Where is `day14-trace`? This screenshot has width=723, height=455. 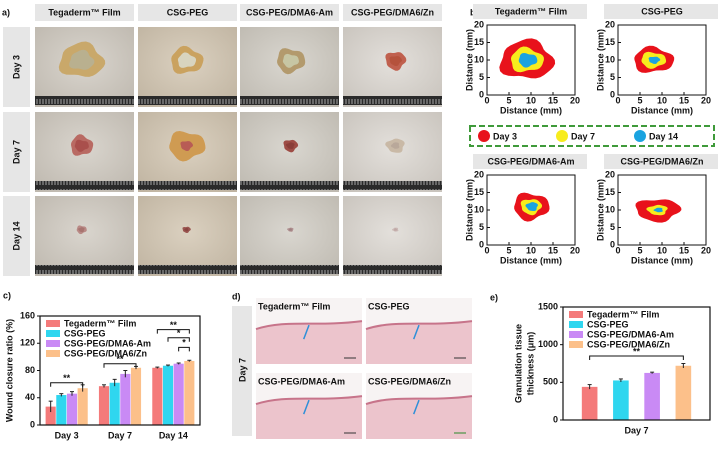
day14-trace is located at coordinates (528, 60).